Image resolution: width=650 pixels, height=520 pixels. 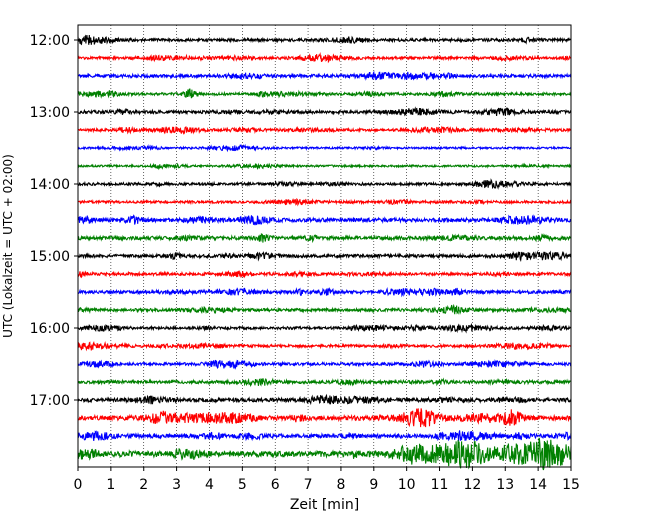 What do you see at coordinates (538, 485) in the screenshot?
I see `x-tick-label: 14` at bounding box center [538, 485].